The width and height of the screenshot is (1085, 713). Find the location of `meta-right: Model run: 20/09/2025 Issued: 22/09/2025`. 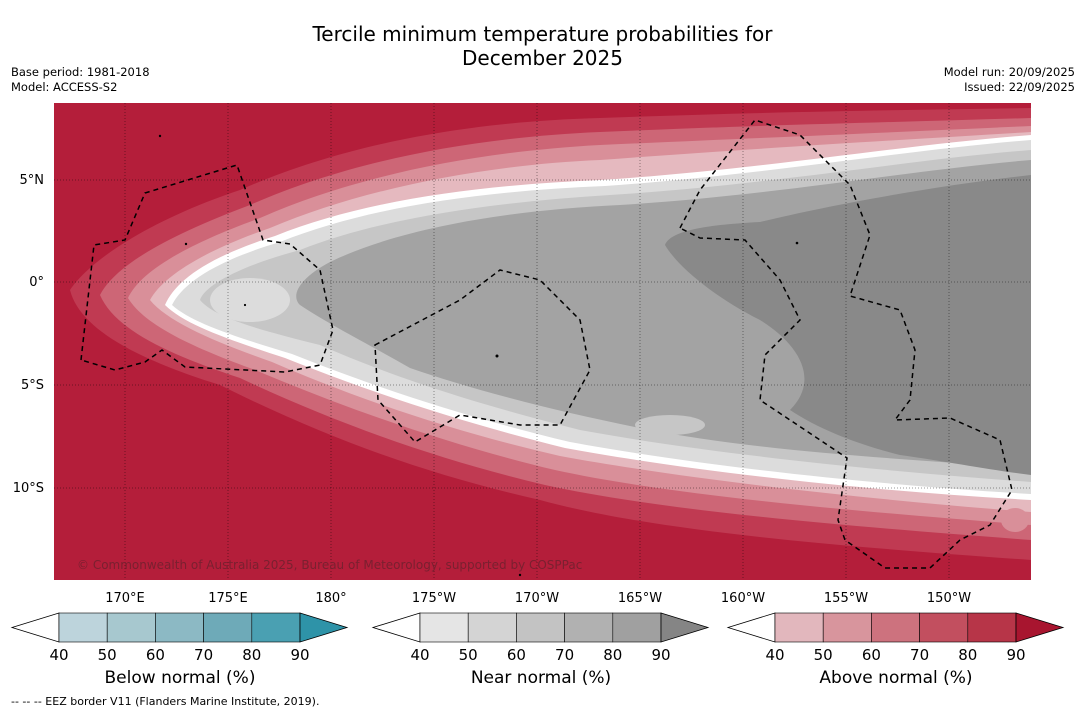

meta-right: Model run: 20/09/2025 Issued: 22/09/2025 is located at coordinates (1009, 80).